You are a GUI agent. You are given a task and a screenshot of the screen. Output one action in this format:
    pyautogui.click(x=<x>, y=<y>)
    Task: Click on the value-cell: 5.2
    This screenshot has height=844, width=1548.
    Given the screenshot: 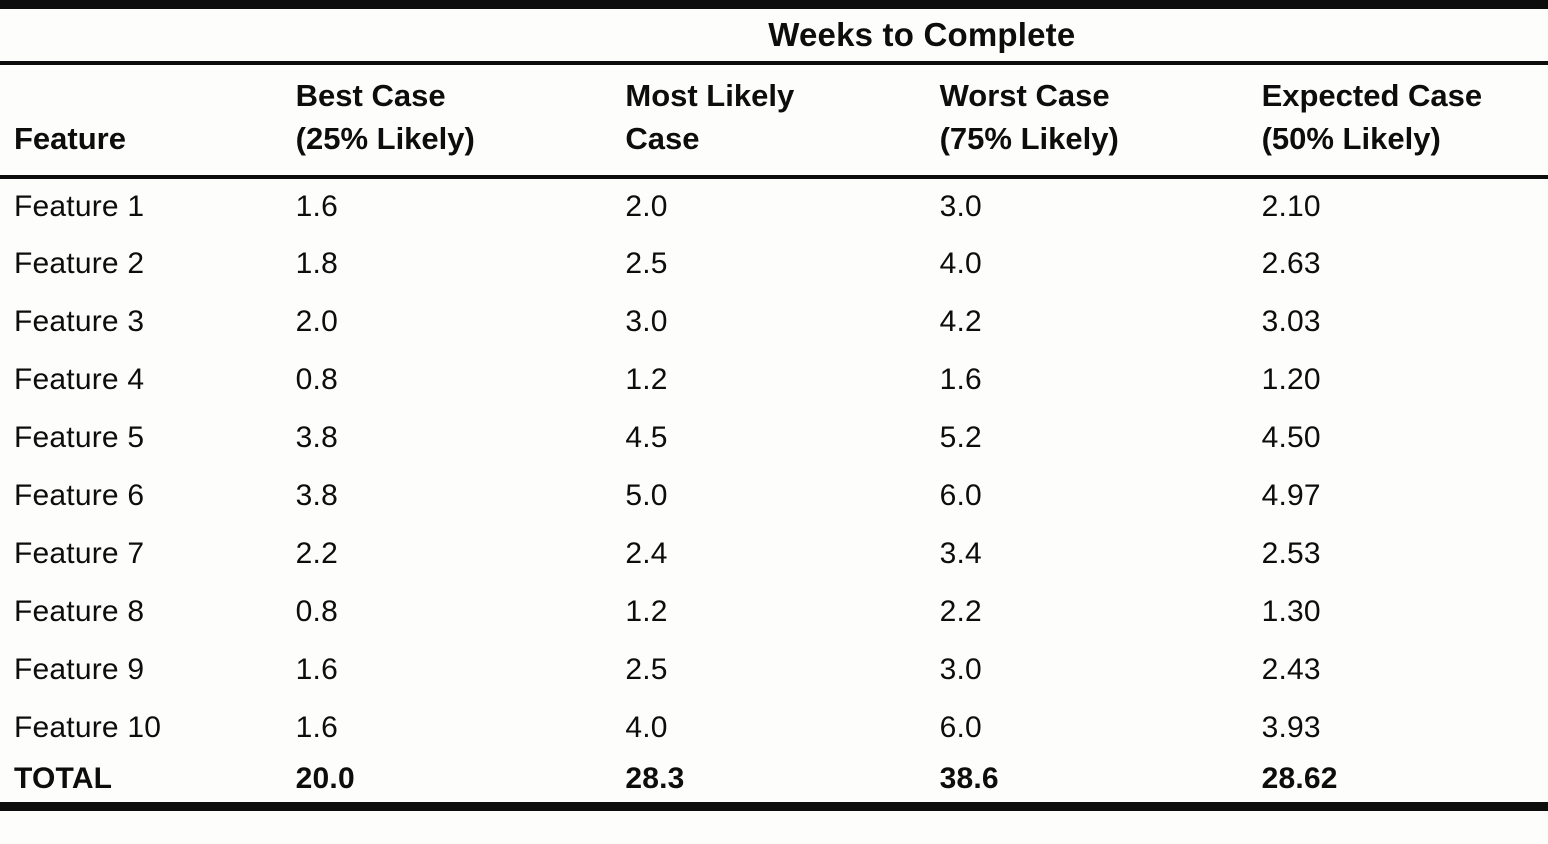 What is the action you would take?
    pyautogui.click(x=960, y=437)
    